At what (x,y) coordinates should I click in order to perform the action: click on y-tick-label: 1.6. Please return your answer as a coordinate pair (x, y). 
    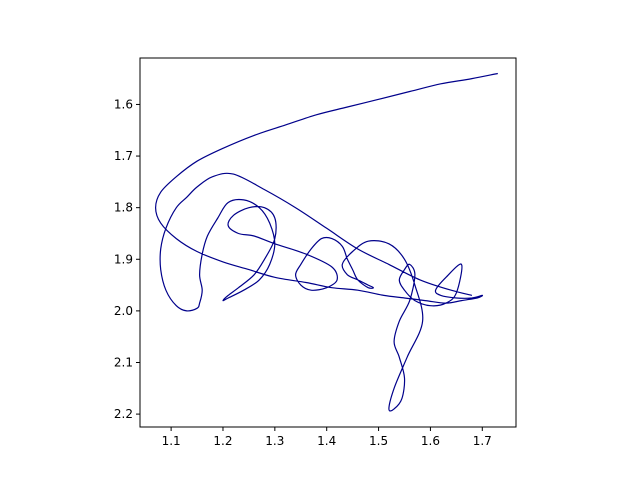
    Looking at the image, I should click on (123, 104).